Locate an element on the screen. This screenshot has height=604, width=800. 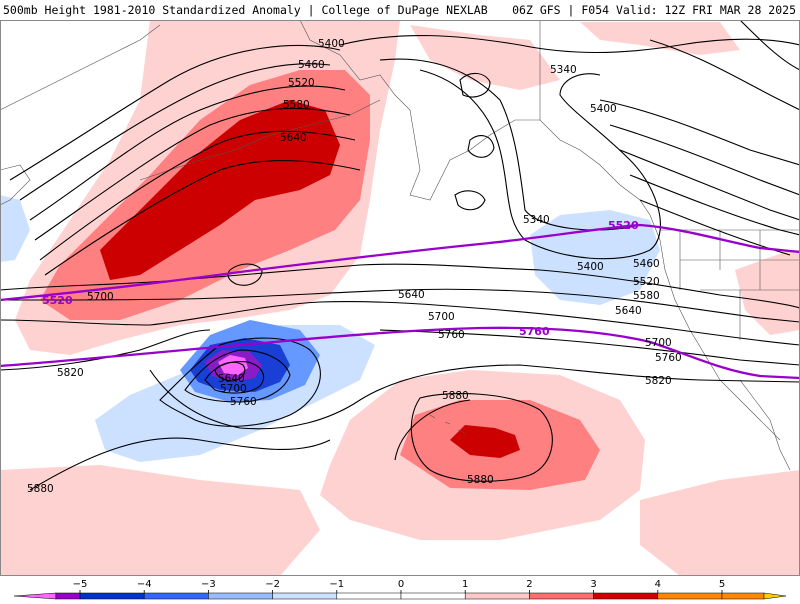
clim-label: 5760 is located at coordinates (534, 331).